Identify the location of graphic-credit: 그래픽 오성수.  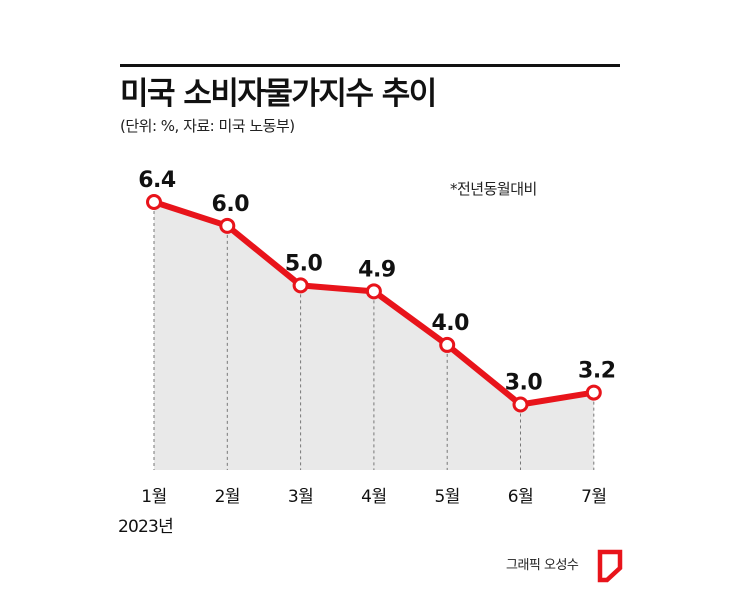
(542, 565).